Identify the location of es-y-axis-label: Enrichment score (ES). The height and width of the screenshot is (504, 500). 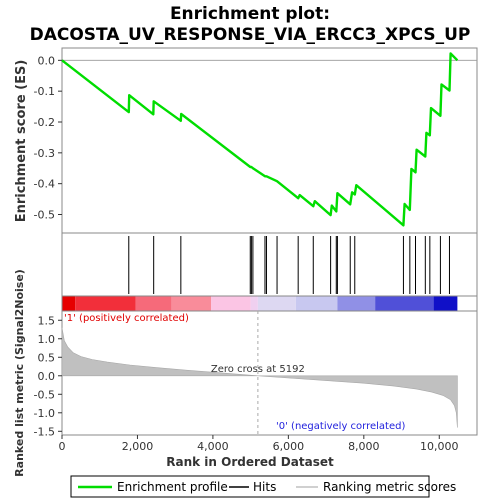
(21, 141).